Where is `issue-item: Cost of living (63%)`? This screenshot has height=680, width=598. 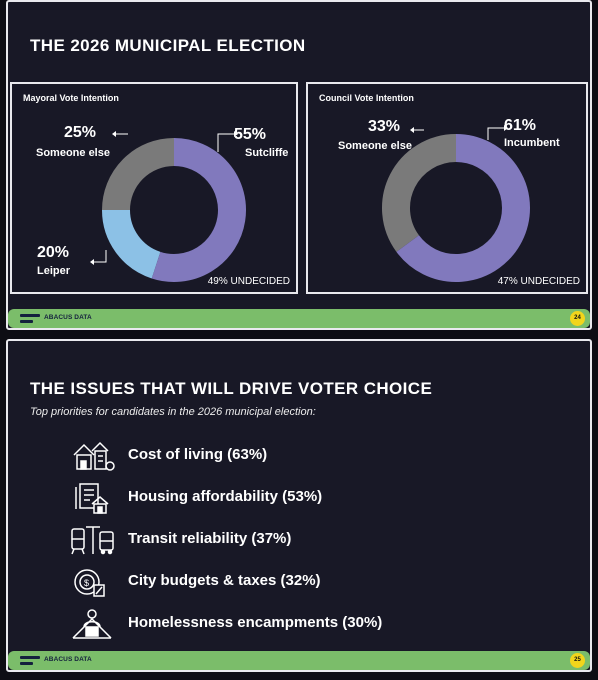 issue-item: Cost of living (63%) is located at coordinates (280, 456).